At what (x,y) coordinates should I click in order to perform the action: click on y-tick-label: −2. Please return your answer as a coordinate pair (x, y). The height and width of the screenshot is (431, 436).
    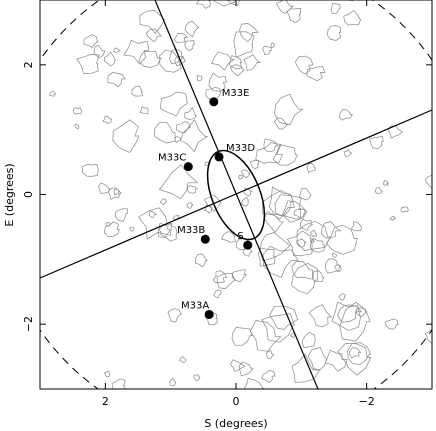
    Looking at the image, I should click on (28, 324).